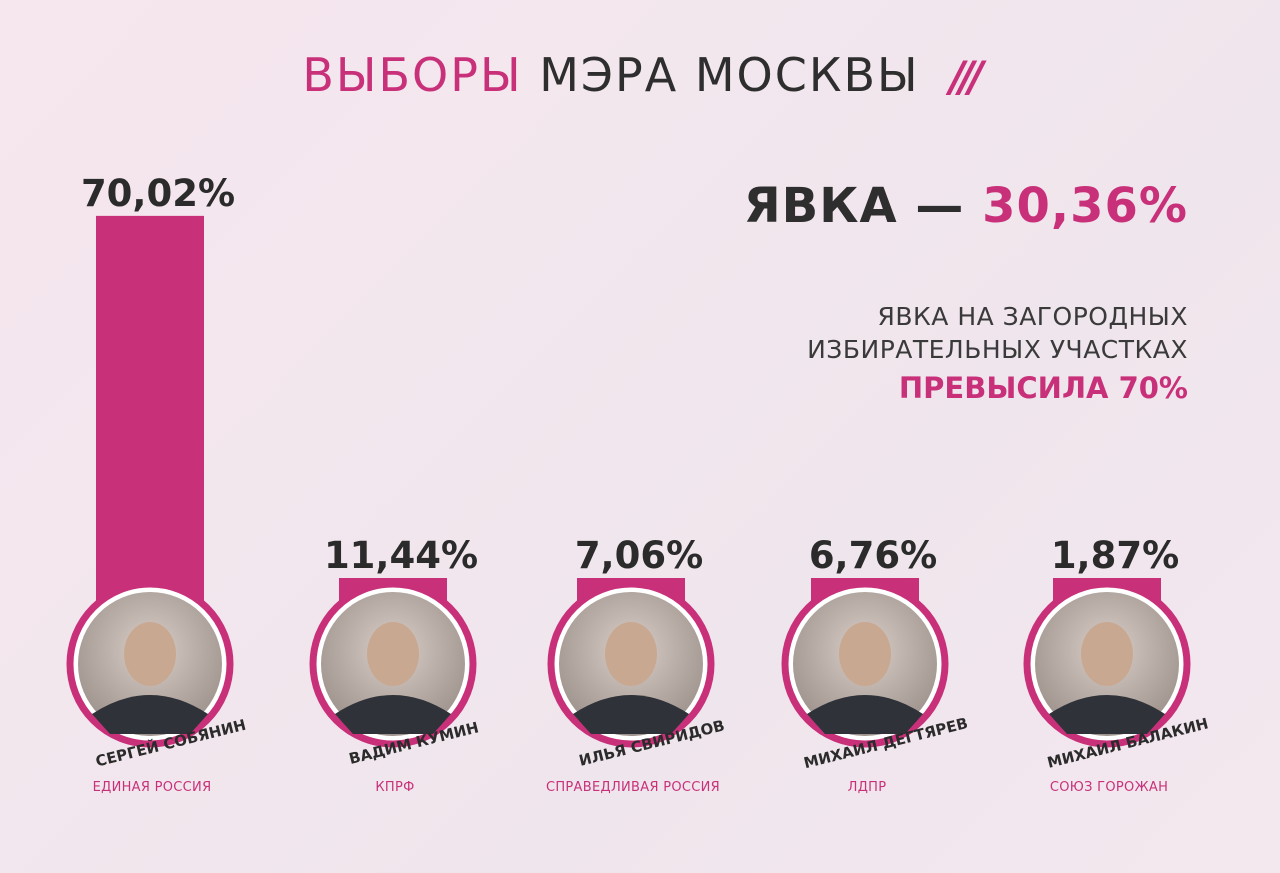 The width and height of the screenshot is (1280, 873). I want to click on note-line-1: ЯВКА НА ЗАГОРОДНЫХ, so click(1032, 316).